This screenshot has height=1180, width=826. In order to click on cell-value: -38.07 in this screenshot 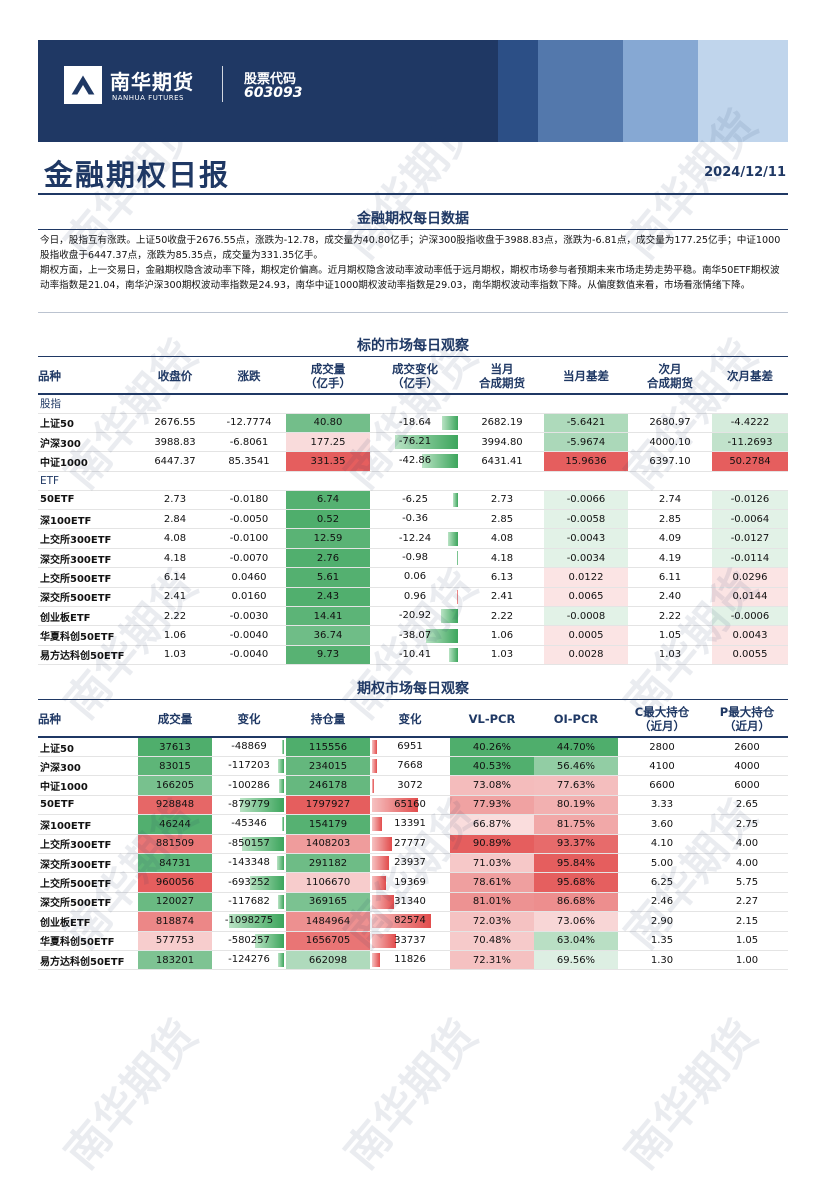, I will do `click(415, 635)`.